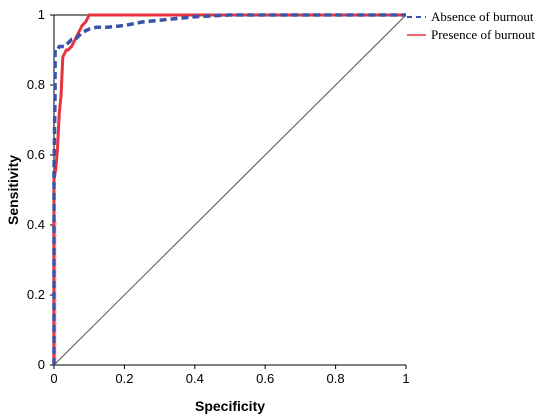  What do you see at coordinates (265, 378) in the screenshot?
I see `x-tick-label: 0.6` at bounding box center [265, 378].